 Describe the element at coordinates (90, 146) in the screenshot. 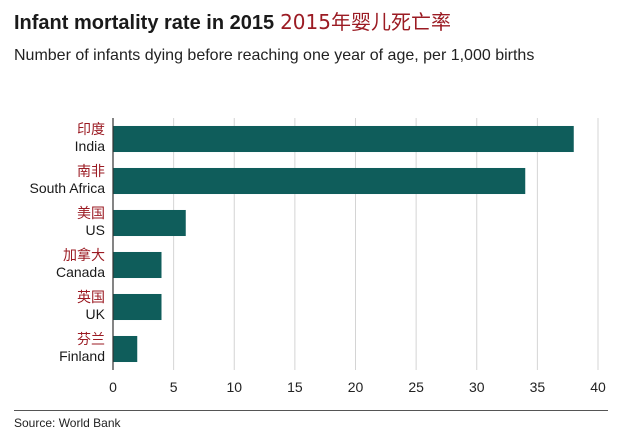

I see `category-label: India` at that location.